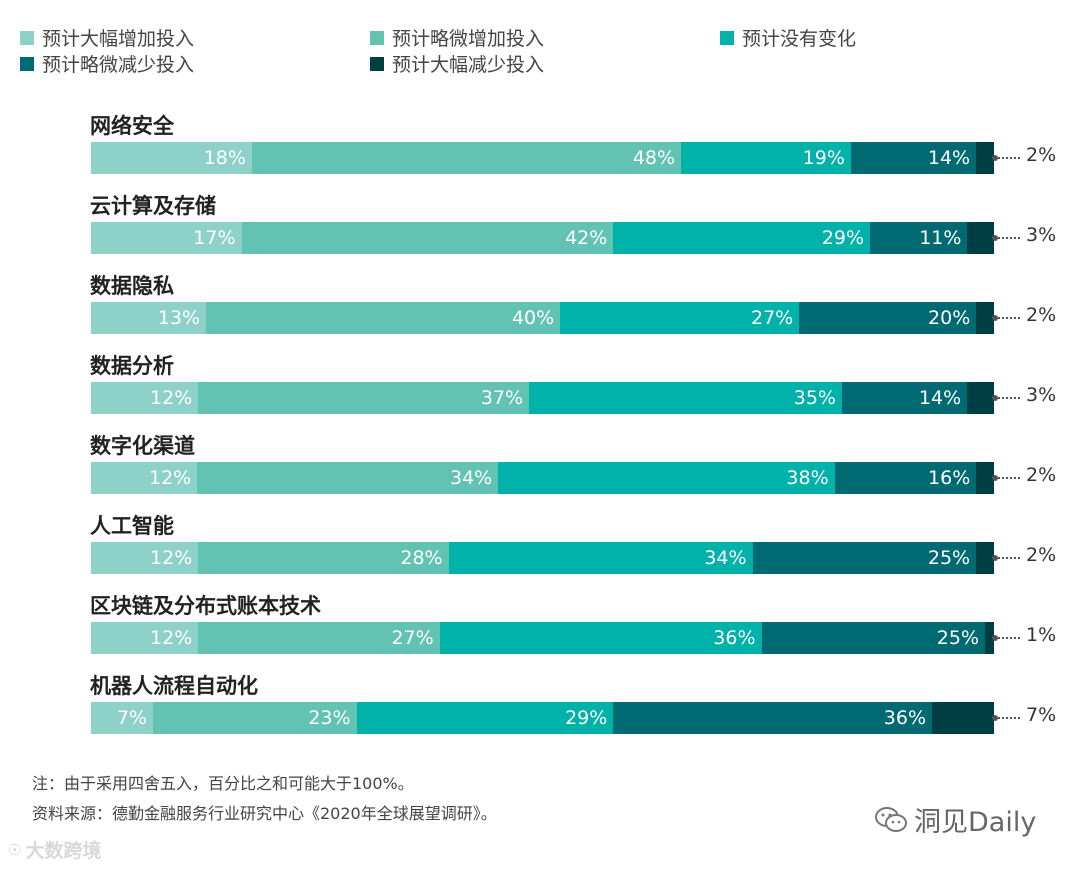  What do you see at coordinates (955, 819) in the screenshot?
I see `watermark-right: 洞见Daily` at bounding box center [955, 819].